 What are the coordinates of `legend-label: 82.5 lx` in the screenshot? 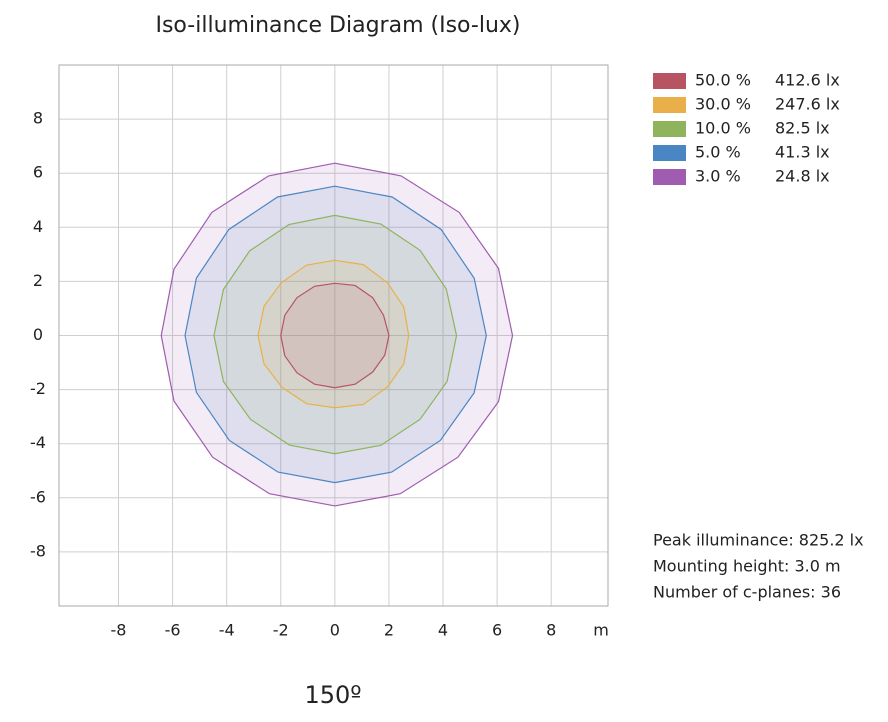 It's located at (802, 128).